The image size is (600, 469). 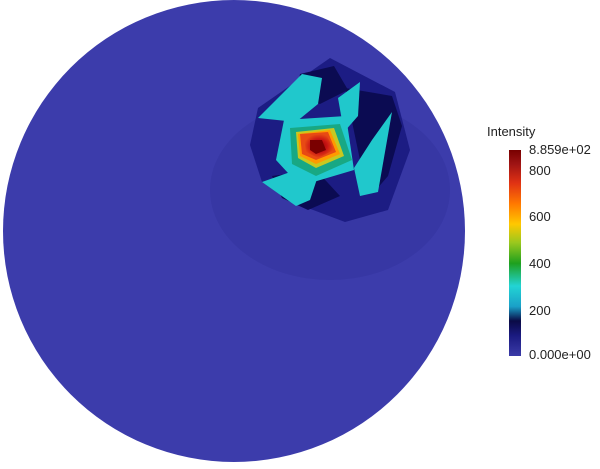 What do you see at coordinates (511, 131) in the screenshot?
I see `colorbar-title: Intensity` at bounding box center [511, 131].